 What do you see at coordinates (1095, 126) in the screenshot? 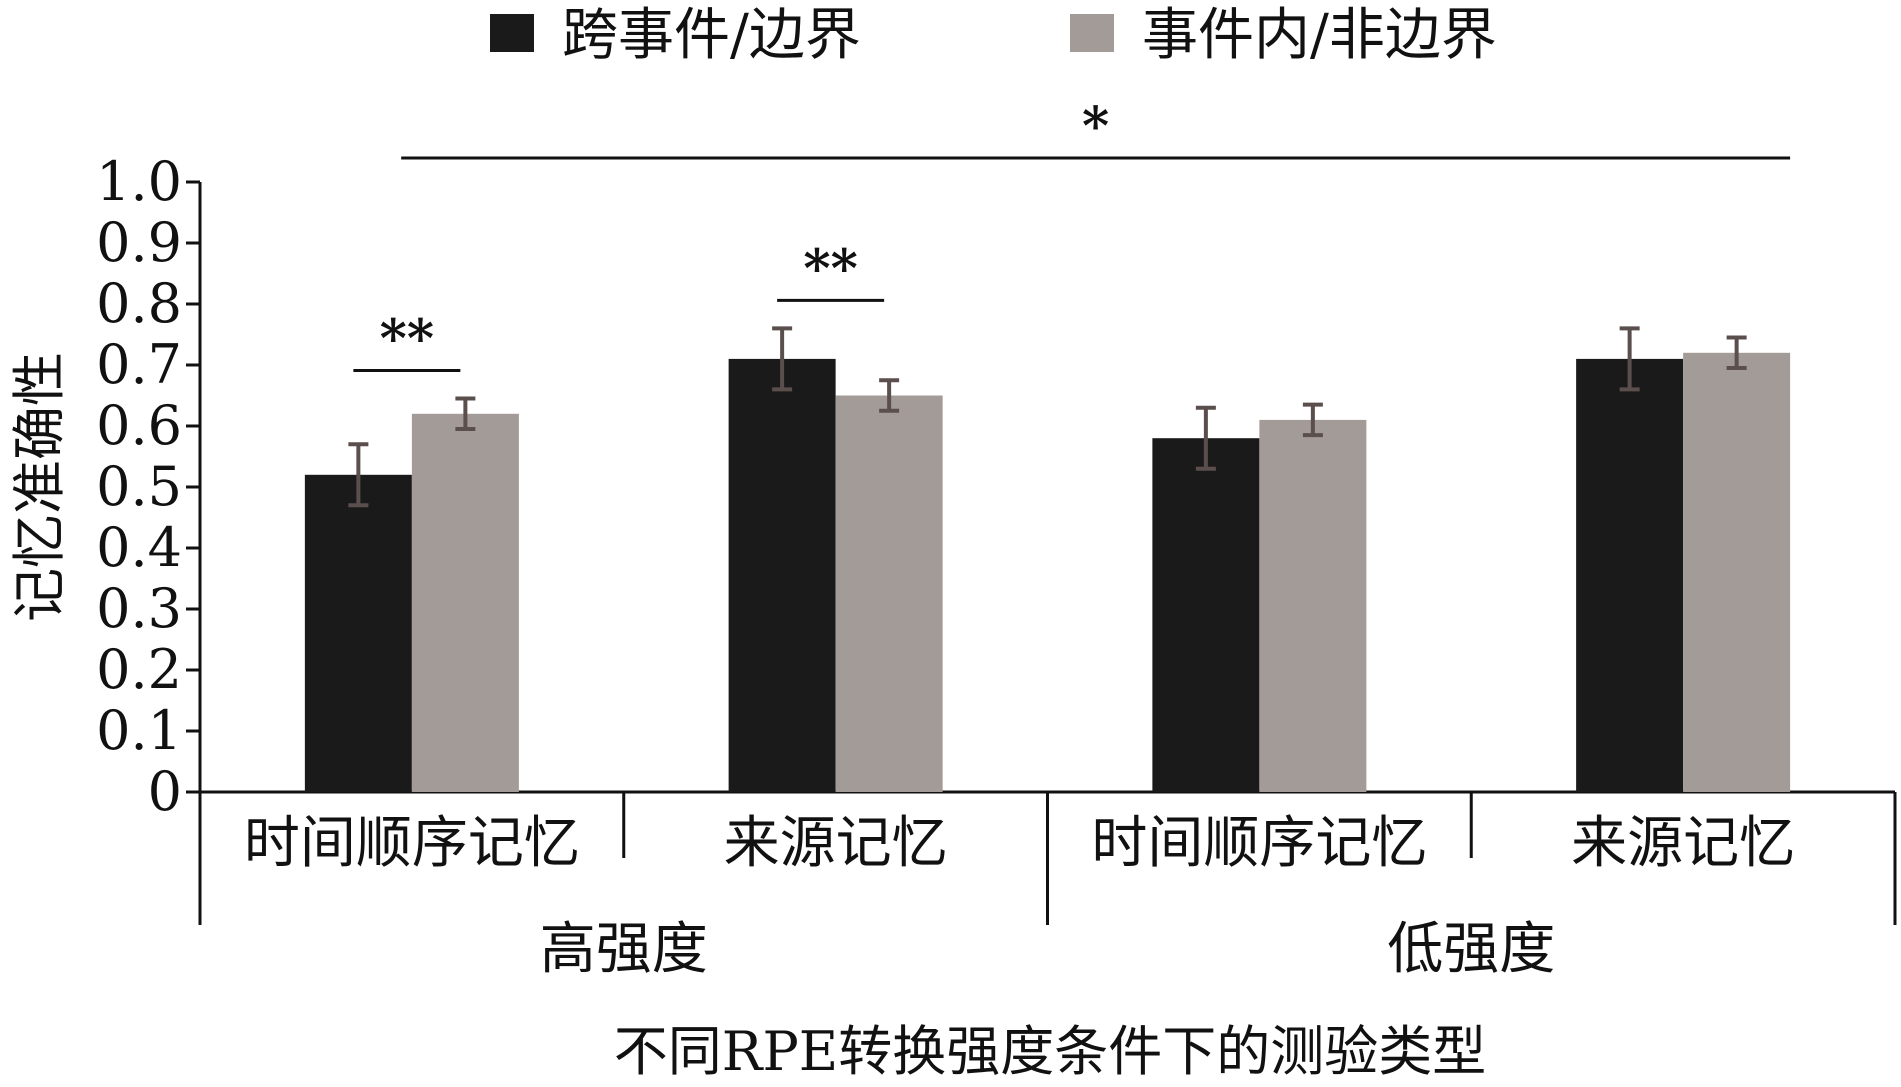
I see `significance-label: *` at bounding box center [1095, 126].